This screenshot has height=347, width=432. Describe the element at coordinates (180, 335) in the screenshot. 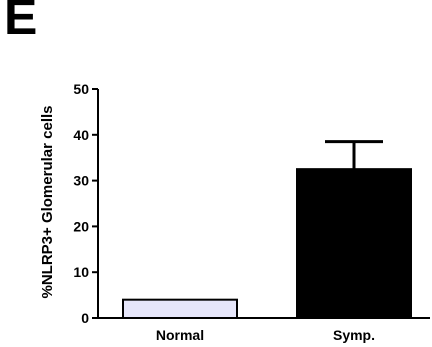

I see `category-label: Normal` at that location.